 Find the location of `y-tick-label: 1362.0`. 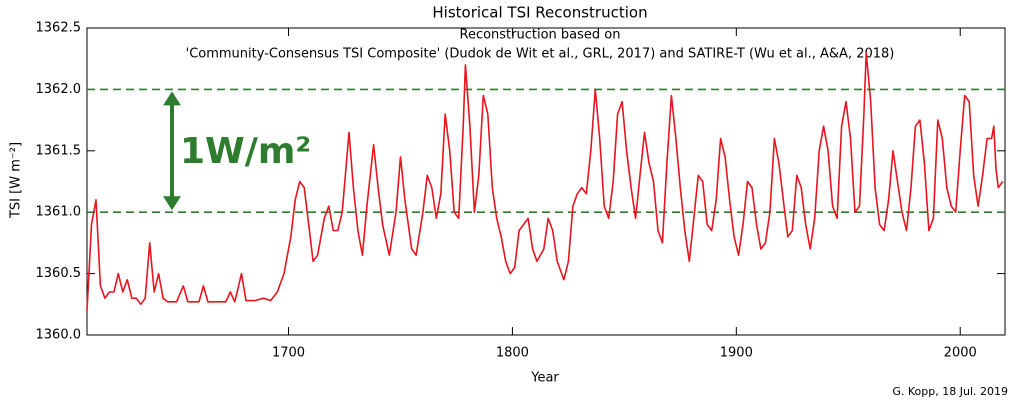

y-tick-label: 1362.0 is located at coordinates (59, 89).